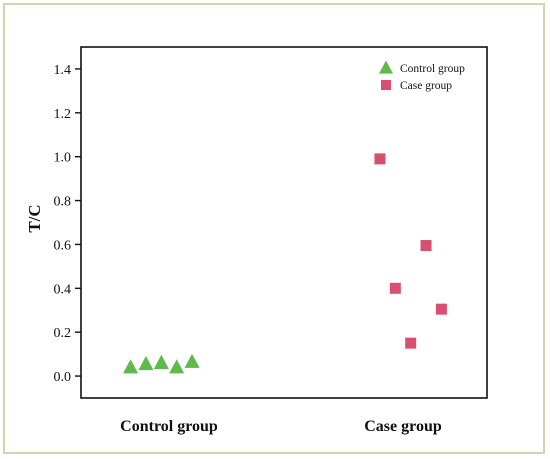  Describe the element at coordinates (432, 69) in the screenshot. I see `legend-label: Control group` at that location.